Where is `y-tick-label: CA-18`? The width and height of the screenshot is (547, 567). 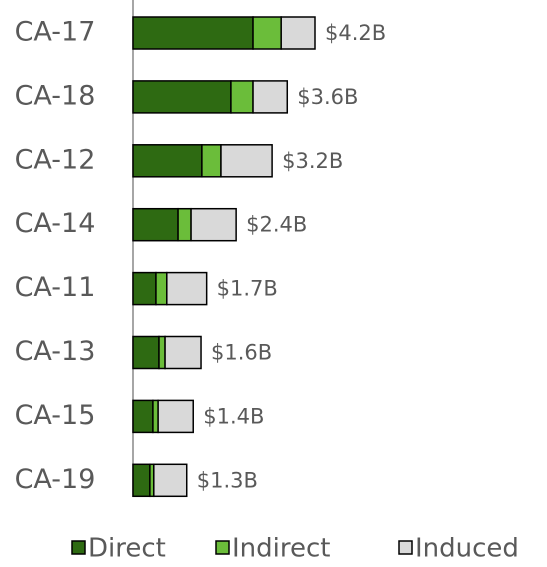 y-tick-label: CA-18 is located at coordinates (55, 95).